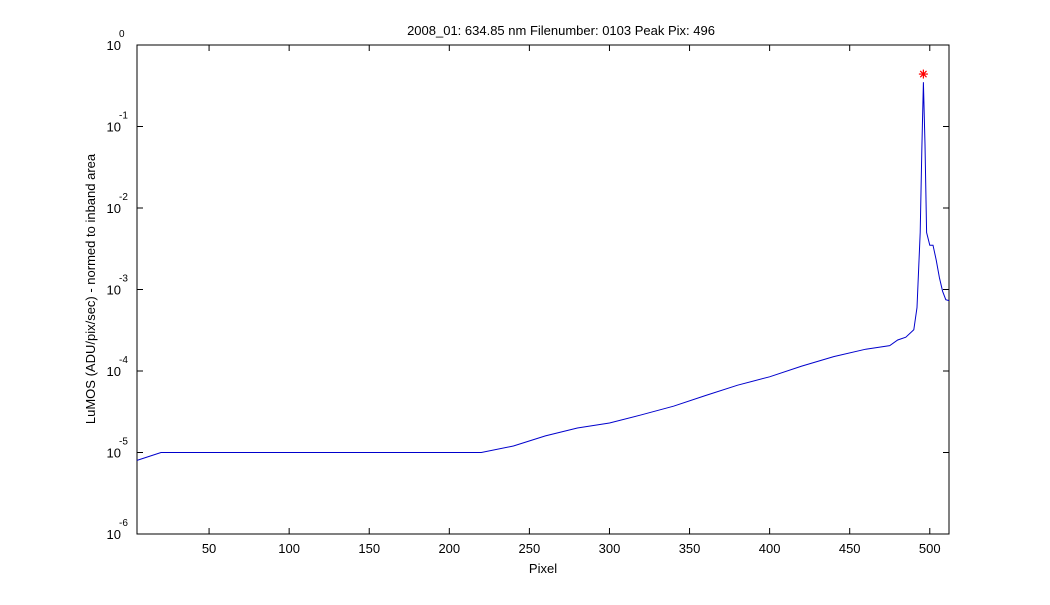 The width and height of the screenshot is (1050, 605). Describe the element at coordinates (369, 548) in the screenshot. I see `x-tick-label: 150` at that location.